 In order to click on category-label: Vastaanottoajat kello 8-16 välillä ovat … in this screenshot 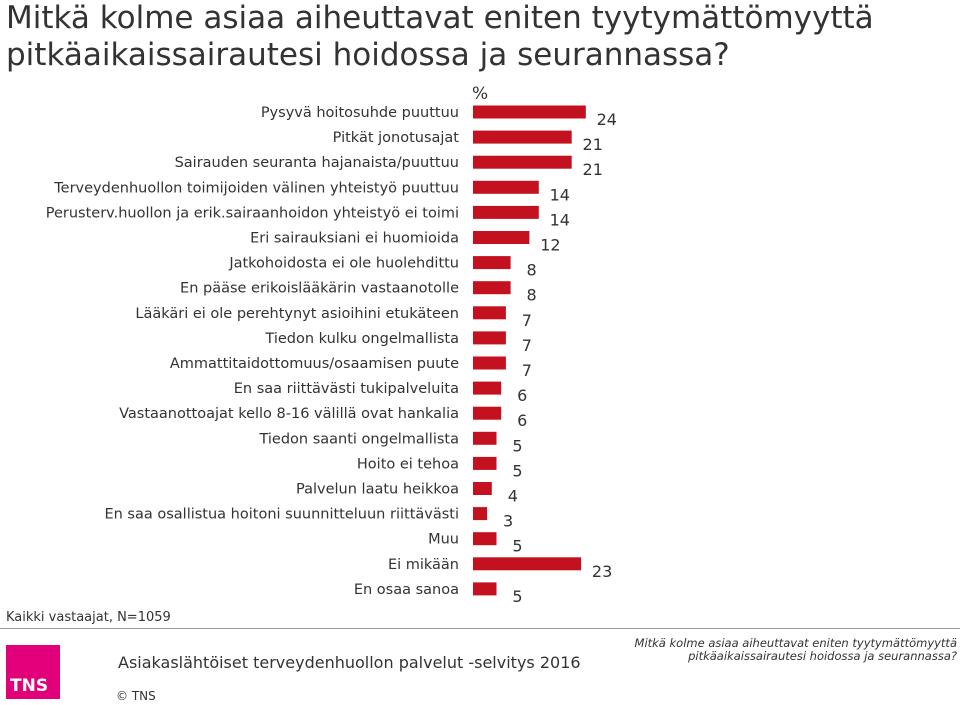, I will do `click(289, 414)`.